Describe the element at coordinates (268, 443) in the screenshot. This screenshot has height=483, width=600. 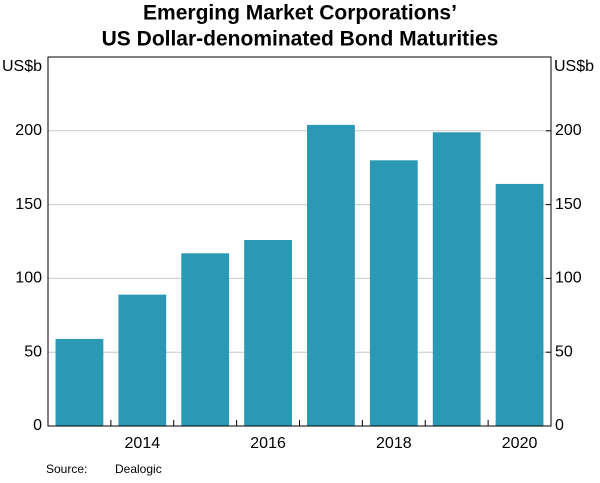
I see `x-tick-label: 2016` at that location.